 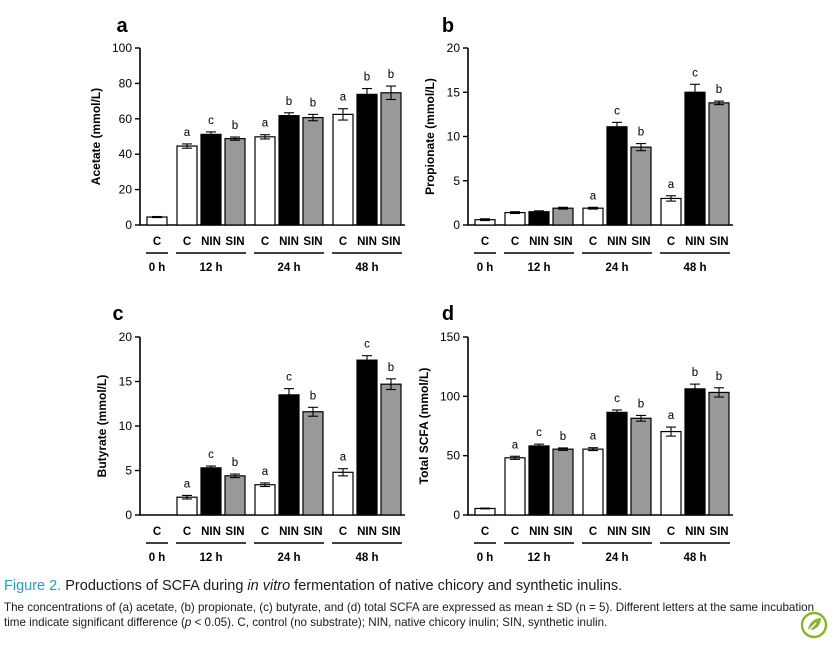 What do you see at coordinates (450, 337) in the screenshot?
I see `y-tick-label: 150` at bounding box center [450, 337].